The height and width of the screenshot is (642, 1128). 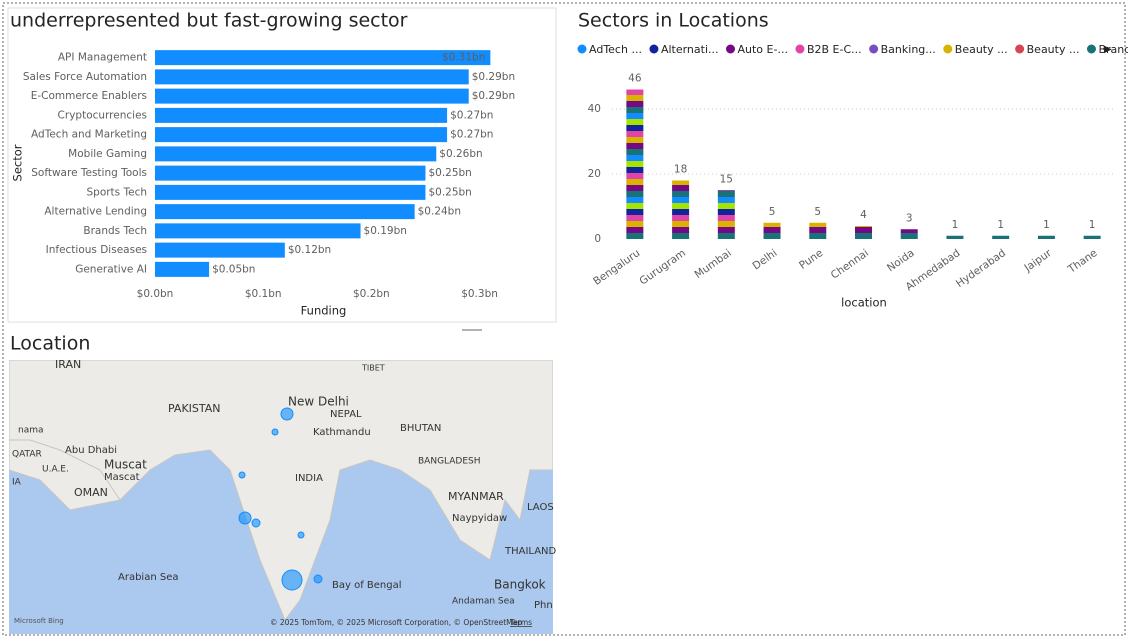 I want to click on y-tick-label: 0, so click(x=597, y=239).